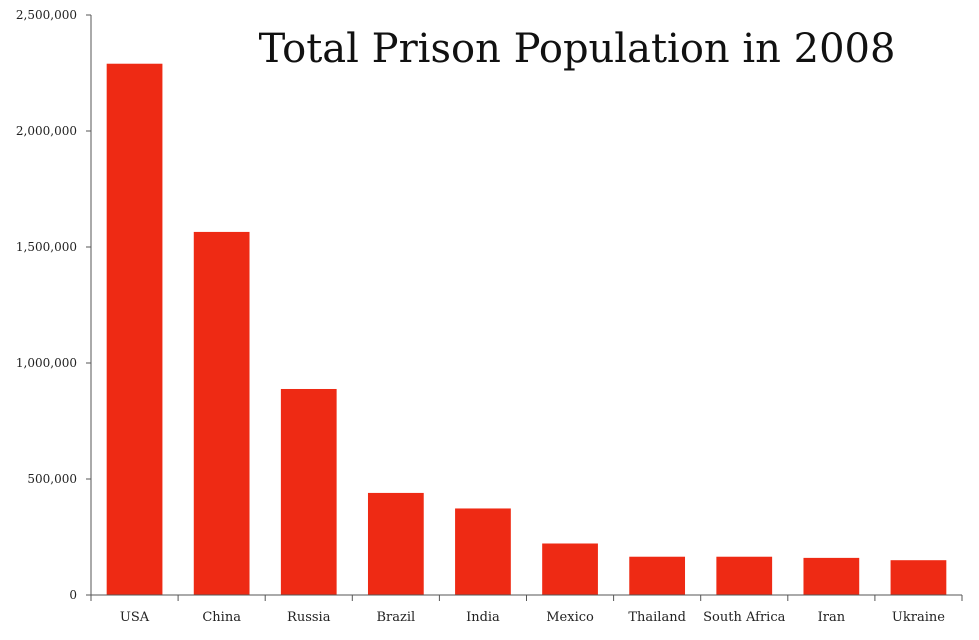  I want to click on x-tick-label: Ukraine, so click(918, 617).